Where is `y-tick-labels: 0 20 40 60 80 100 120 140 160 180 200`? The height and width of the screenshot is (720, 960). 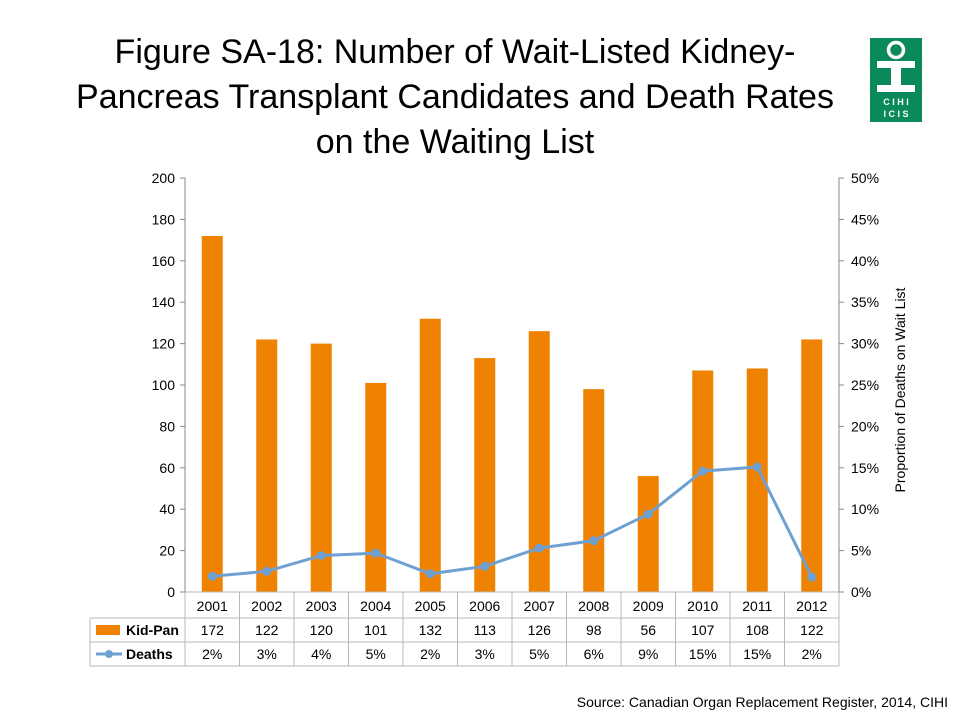
y-tick-labels: 0 20 40 60 80 100 120 140 160 180 200 is located at coordinates (164, 385).